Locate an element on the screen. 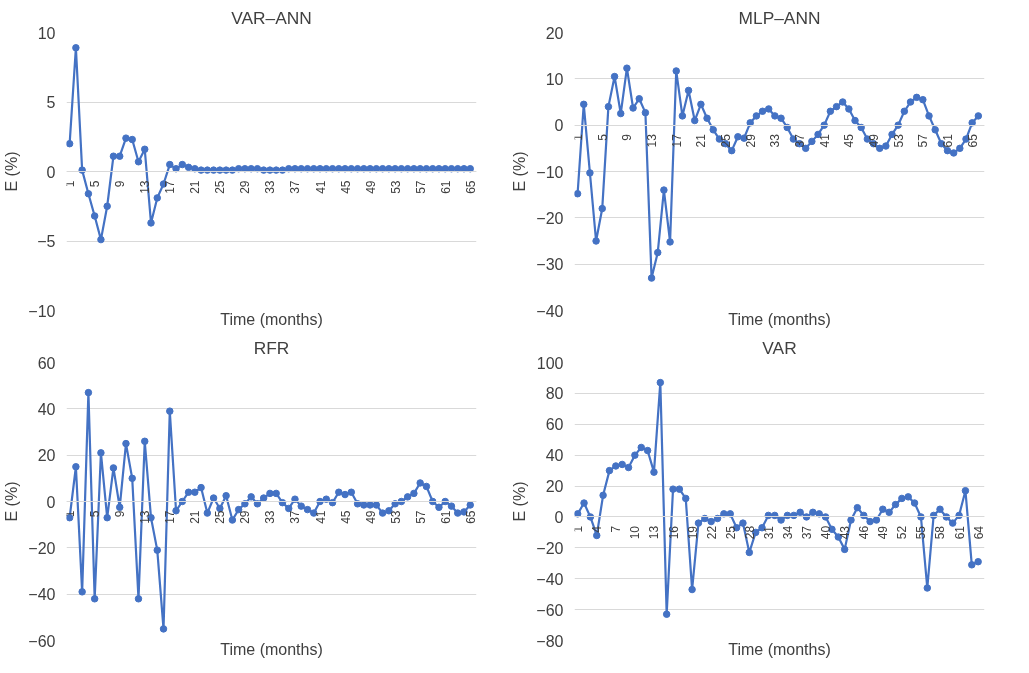 The height and width of the screenshot is (673, 1029). x-tick-label: 16 is located at coordinates (673, 532).